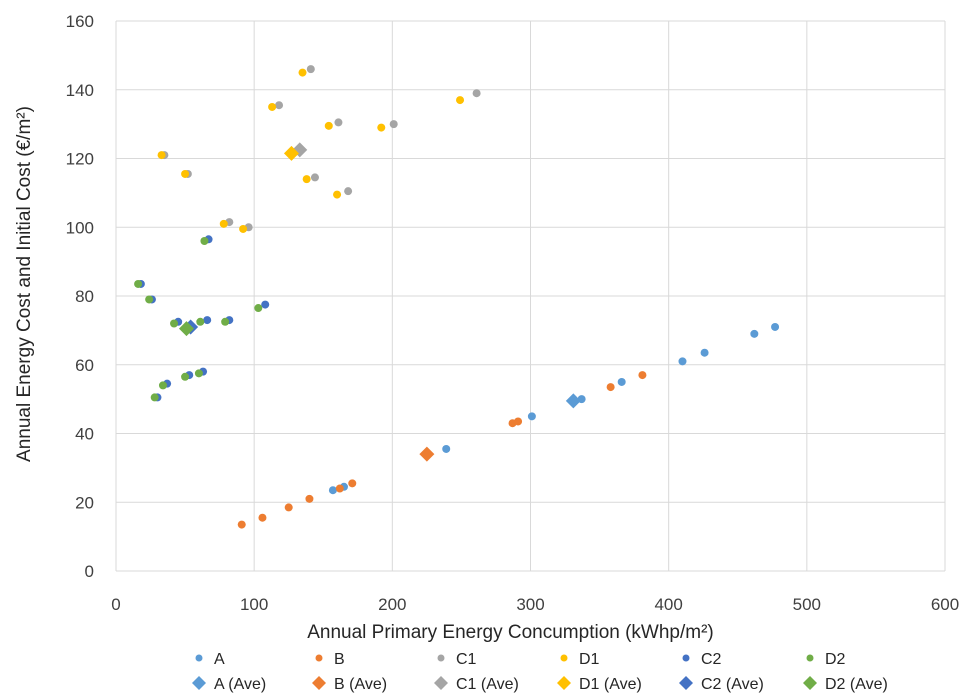  What do you see at coordinates (330, 659) in the screenshot?
I see `legend-item: B` at bounding box center [330, 659].